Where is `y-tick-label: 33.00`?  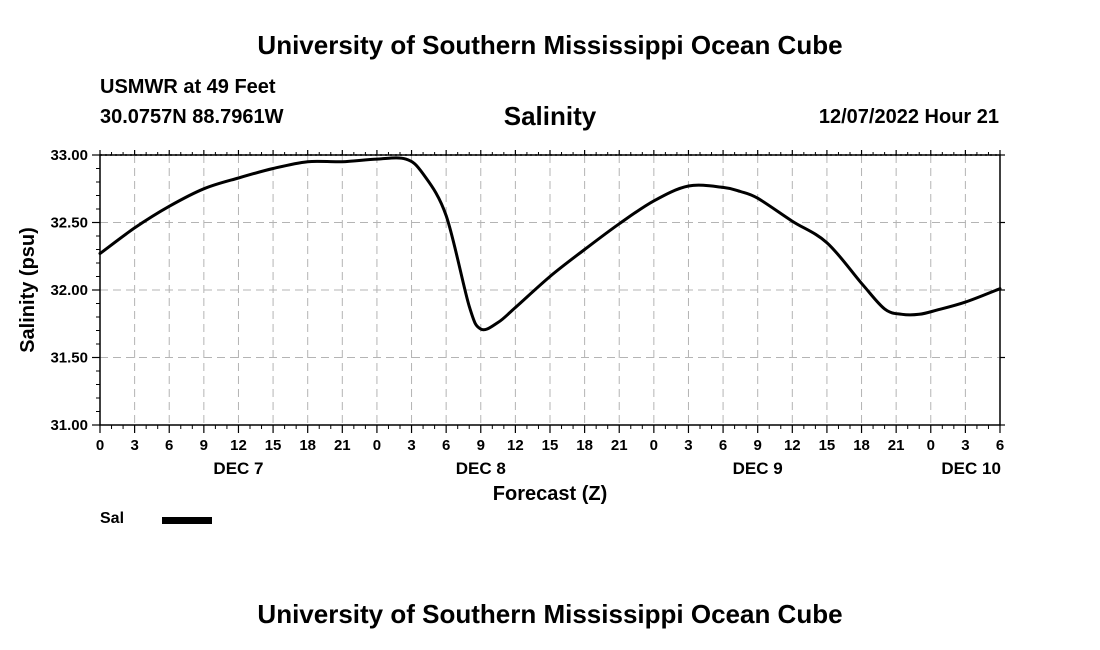 y-tick-label: 33.00 is located at coordinates (69, 155).